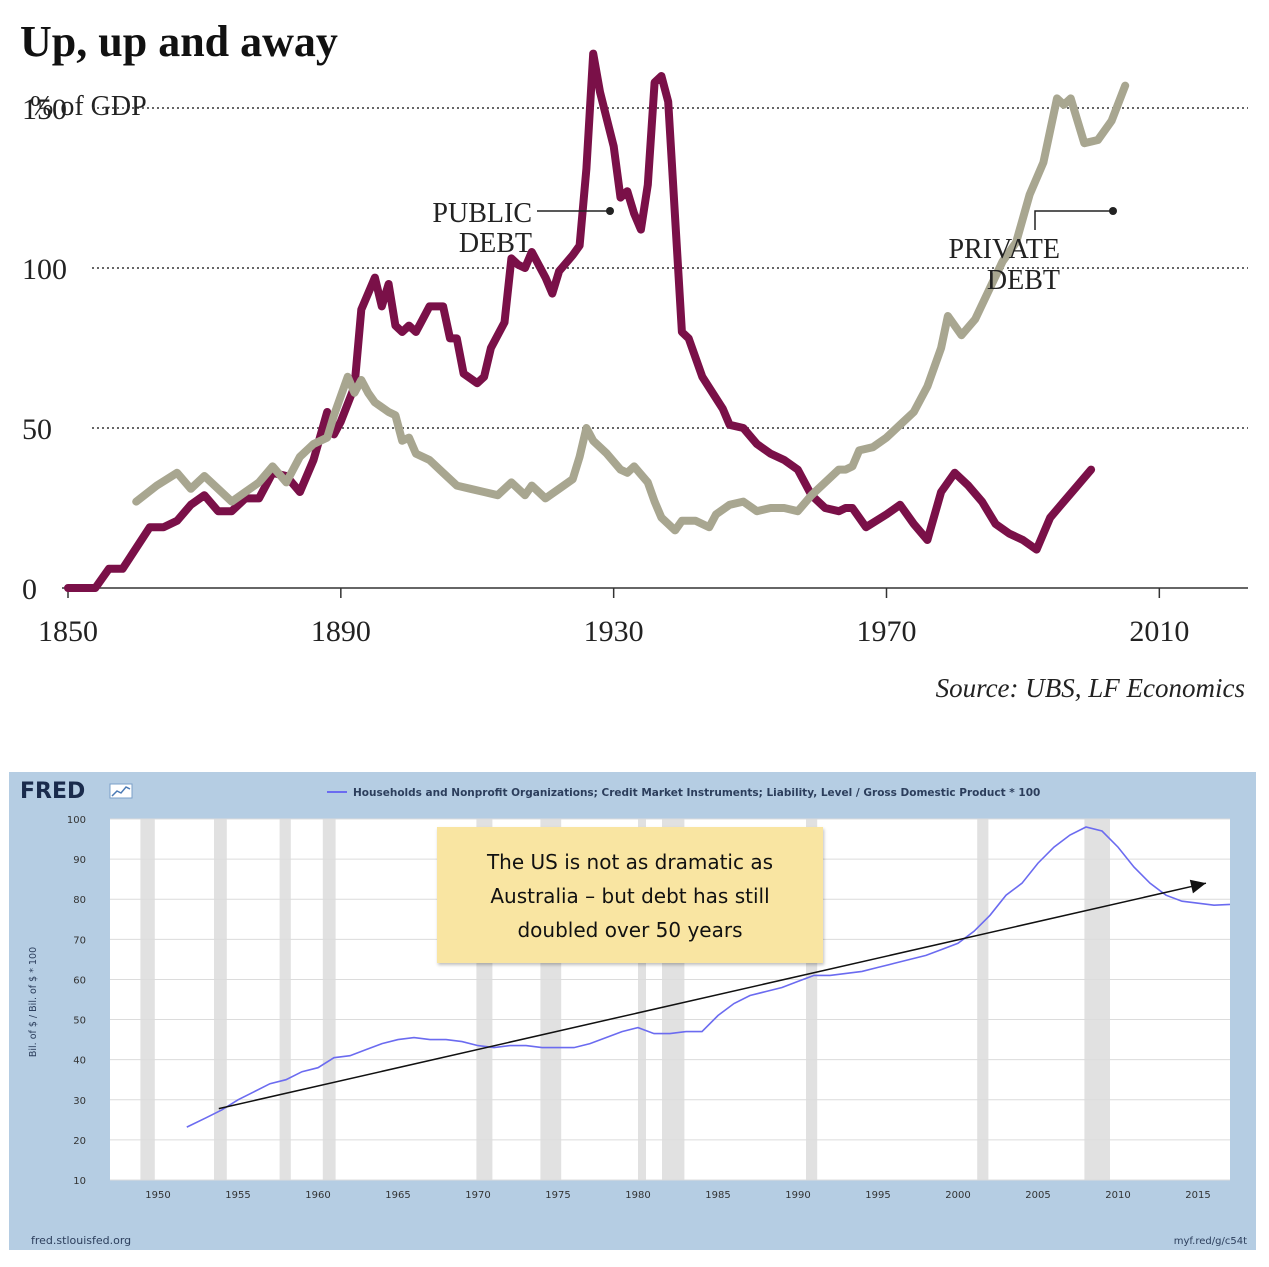  Describe the element at coordinates (557, 1195) in the screenshot. I see `x-tick-label-1975: 1975` at that location.